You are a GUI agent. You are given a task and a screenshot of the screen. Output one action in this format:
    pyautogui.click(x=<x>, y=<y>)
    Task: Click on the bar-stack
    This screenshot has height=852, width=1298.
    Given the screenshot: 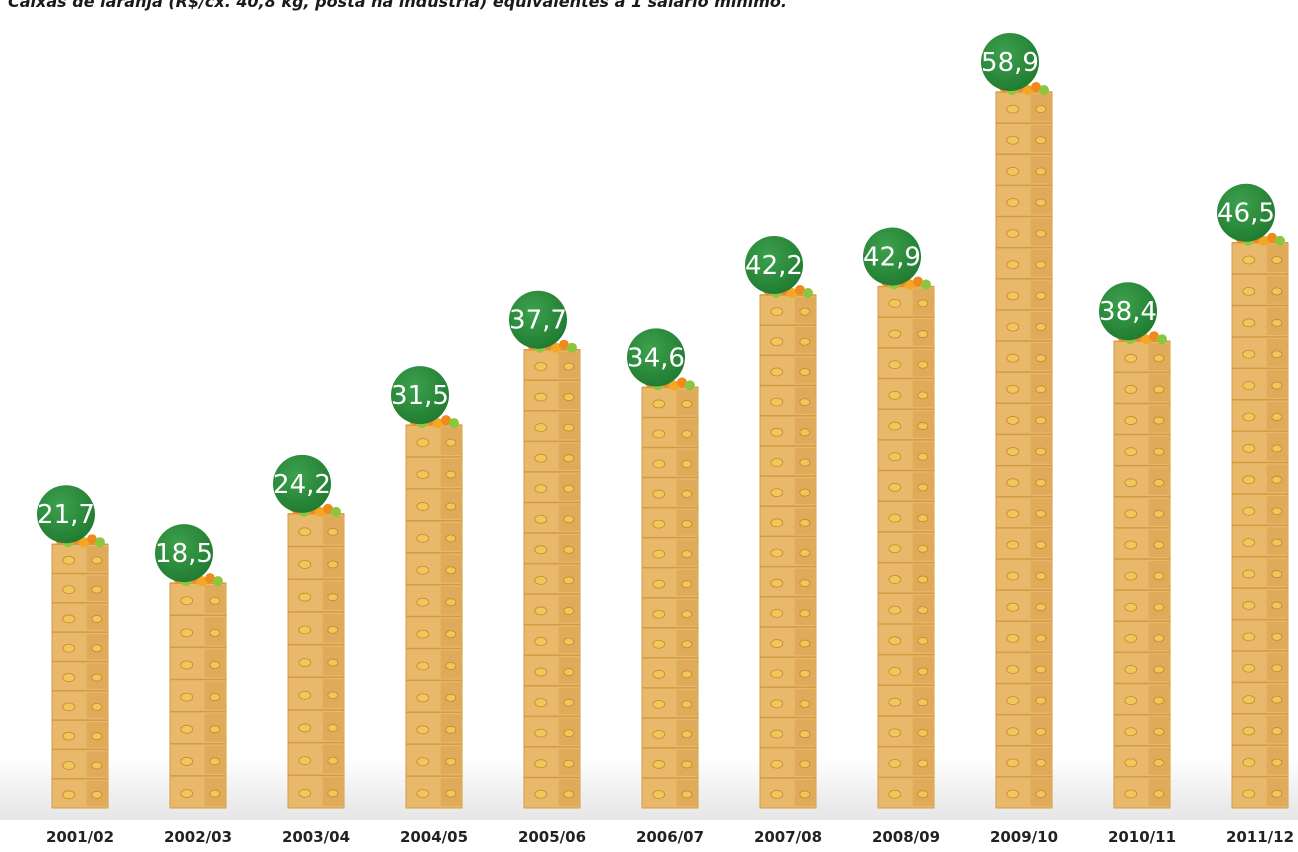 What is the action you would take?
    pyautogui.click(x=552, y=574)
    